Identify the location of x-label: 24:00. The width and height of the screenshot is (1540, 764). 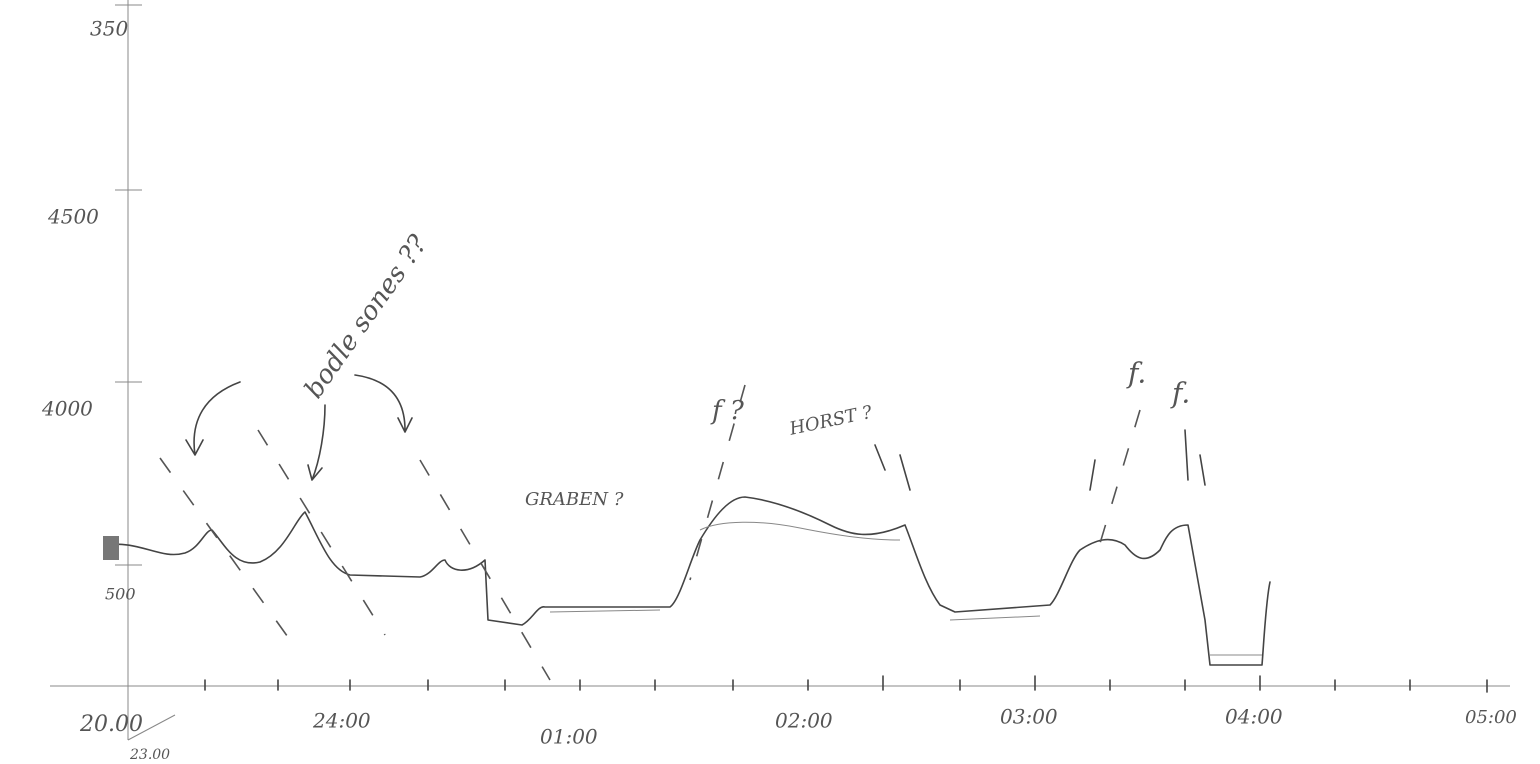
(341, 721).